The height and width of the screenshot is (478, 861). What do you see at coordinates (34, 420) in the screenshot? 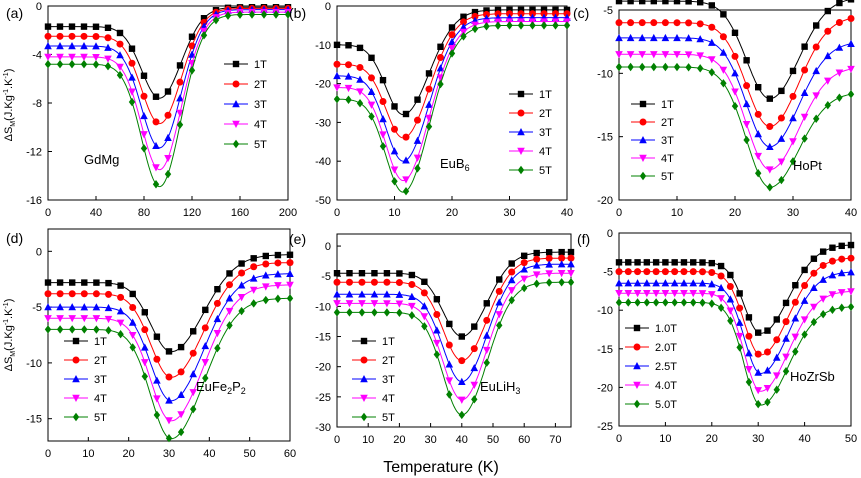
I see `y-tick-label: -15` at bounding box center [34, 420].